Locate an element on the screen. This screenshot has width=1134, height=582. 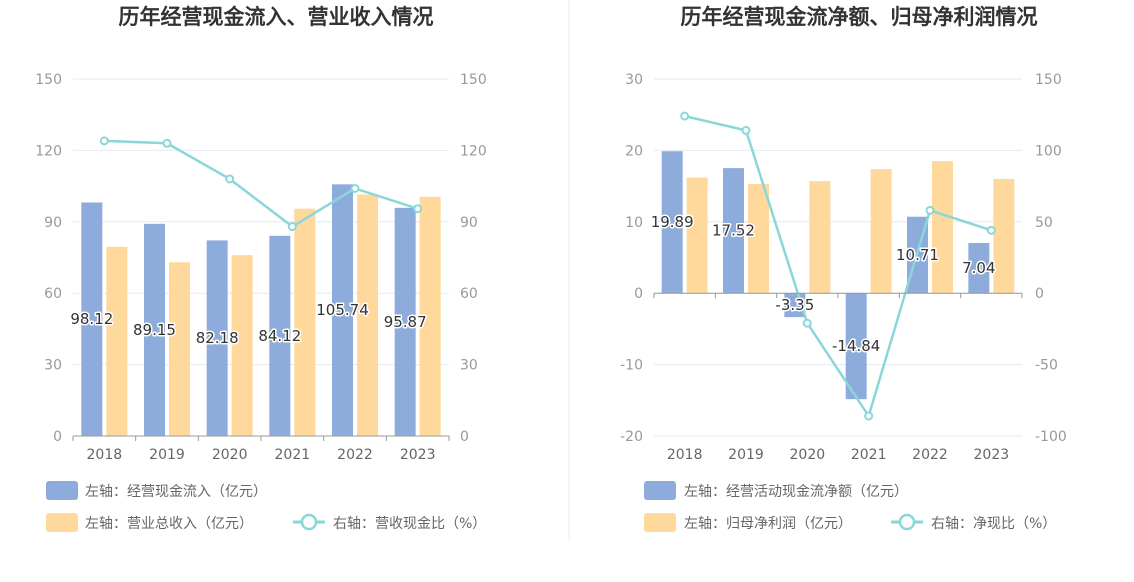
legend-label: 右轴：营收现金比（%） is located at coordinates (409, 524).